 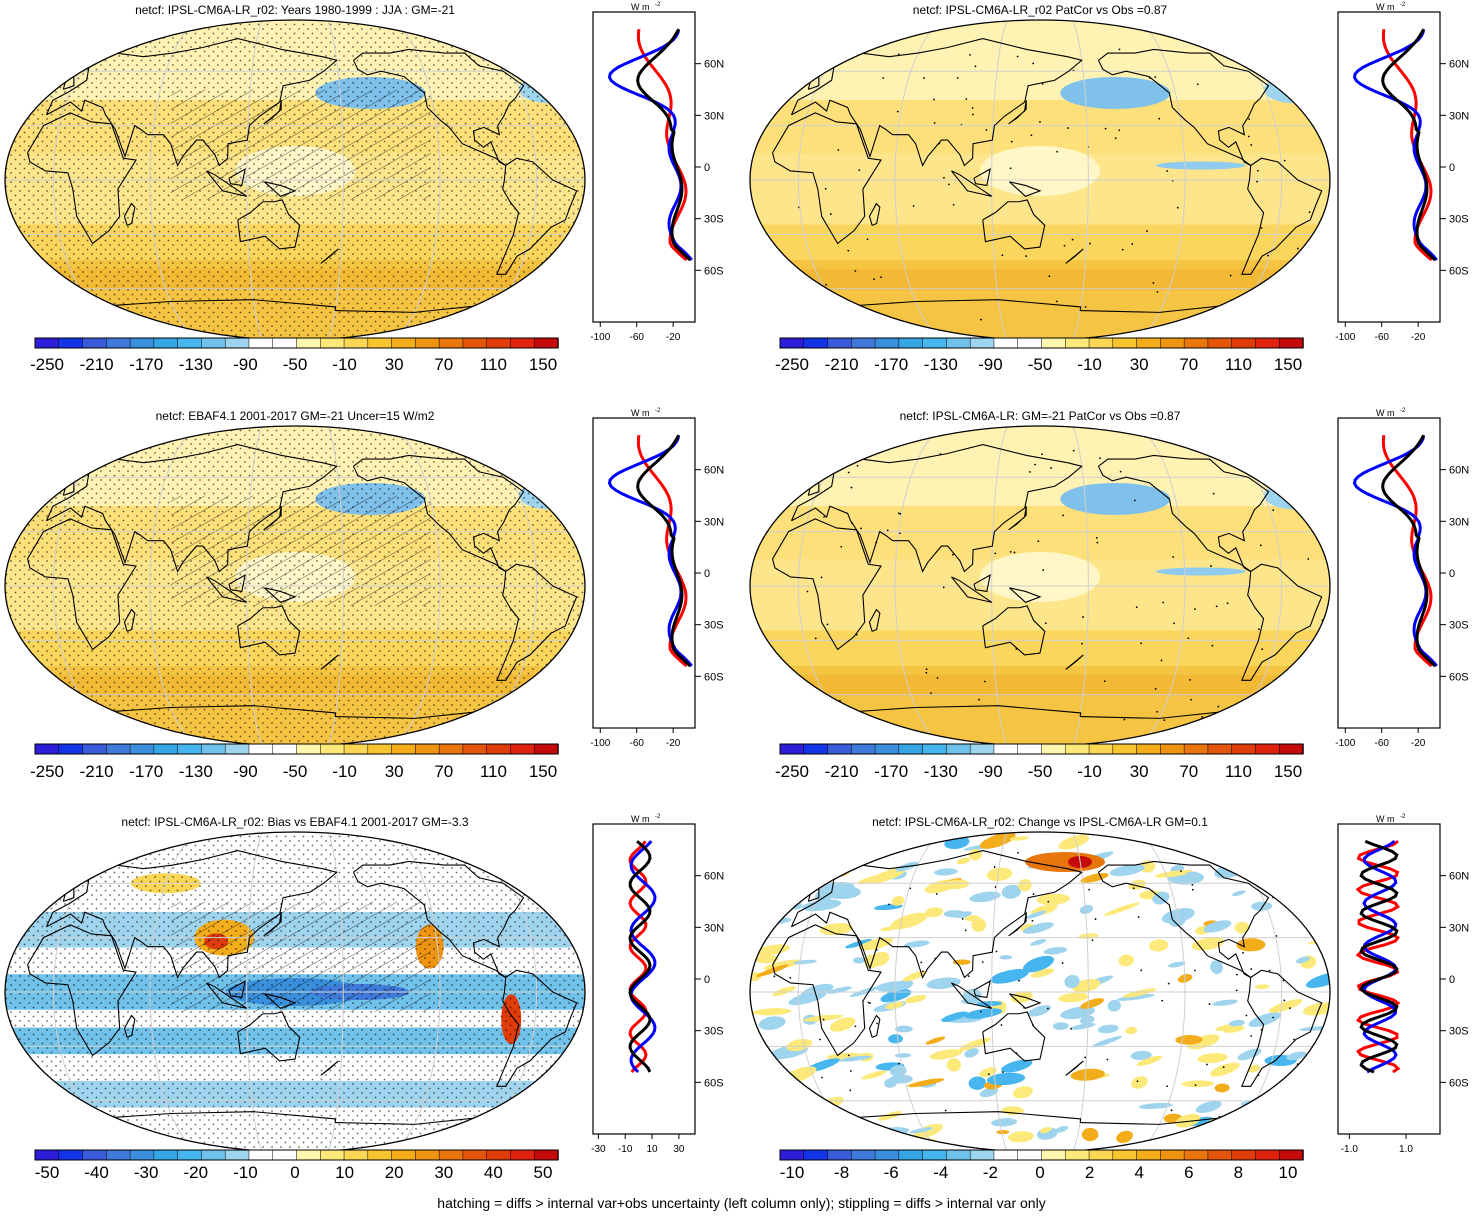 What do you see at coordinates (196, 1172) in the screenshot?
I see `colorbar-tick-label: -20` at bounding box center [196, 1172].